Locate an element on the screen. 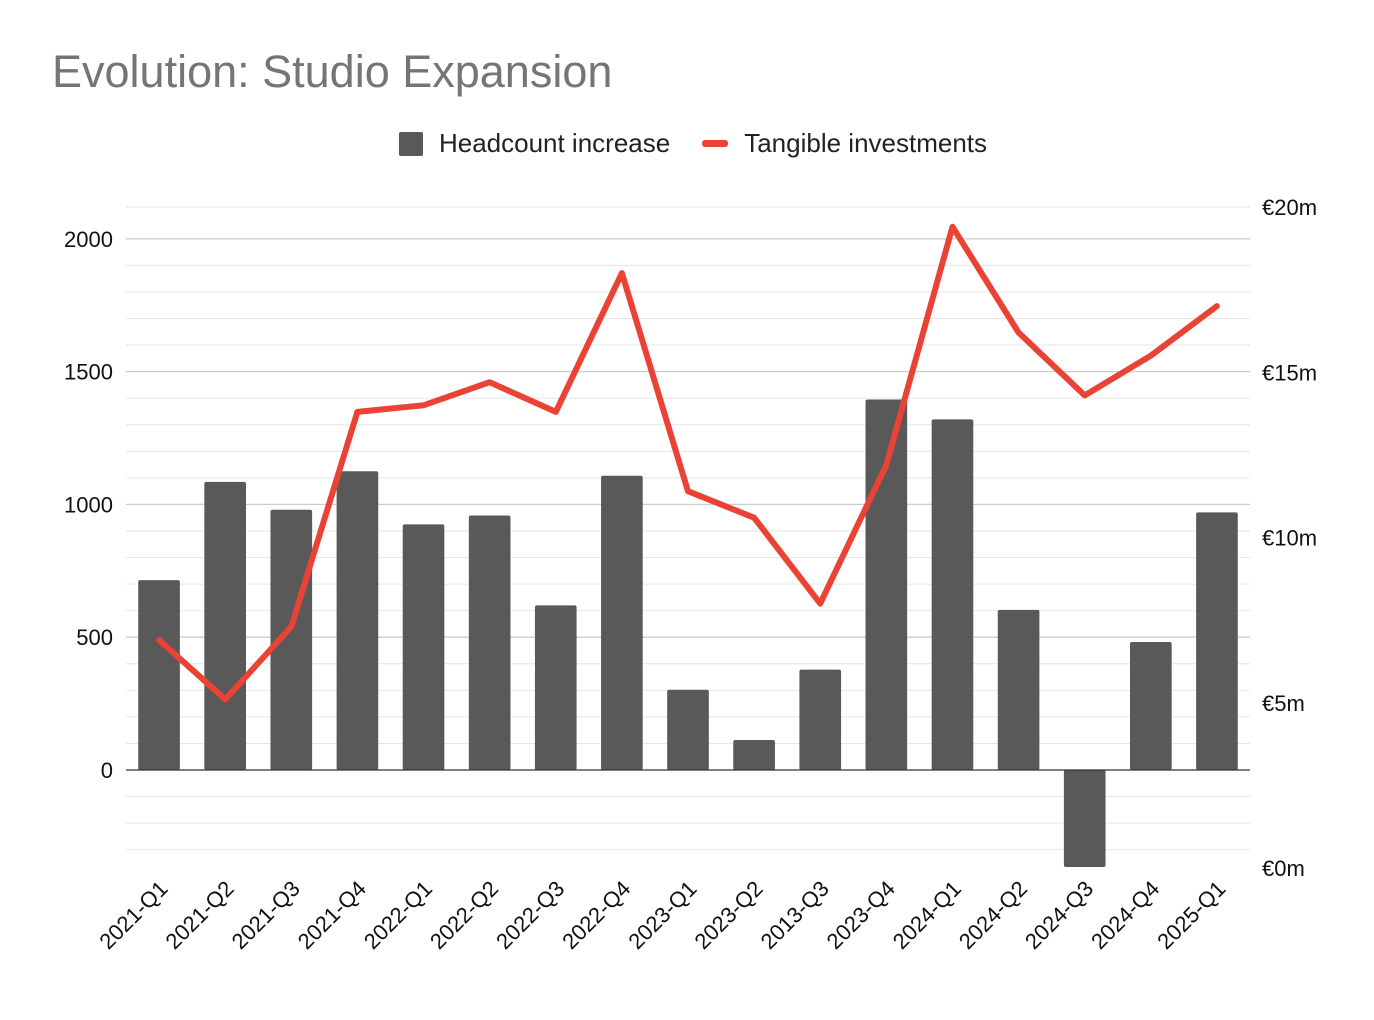  legend-label-investments: Tangible investments is located at coordinates (866, 143).